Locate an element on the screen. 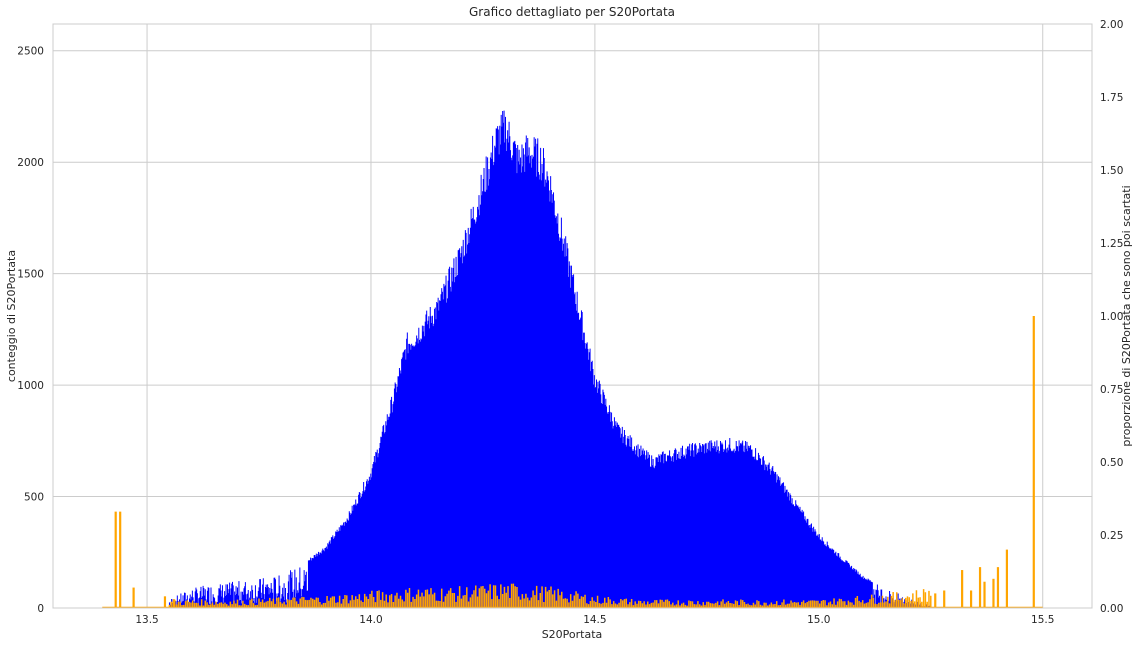  x-tick-label: 14.0 is located at coordinates (370, 620).